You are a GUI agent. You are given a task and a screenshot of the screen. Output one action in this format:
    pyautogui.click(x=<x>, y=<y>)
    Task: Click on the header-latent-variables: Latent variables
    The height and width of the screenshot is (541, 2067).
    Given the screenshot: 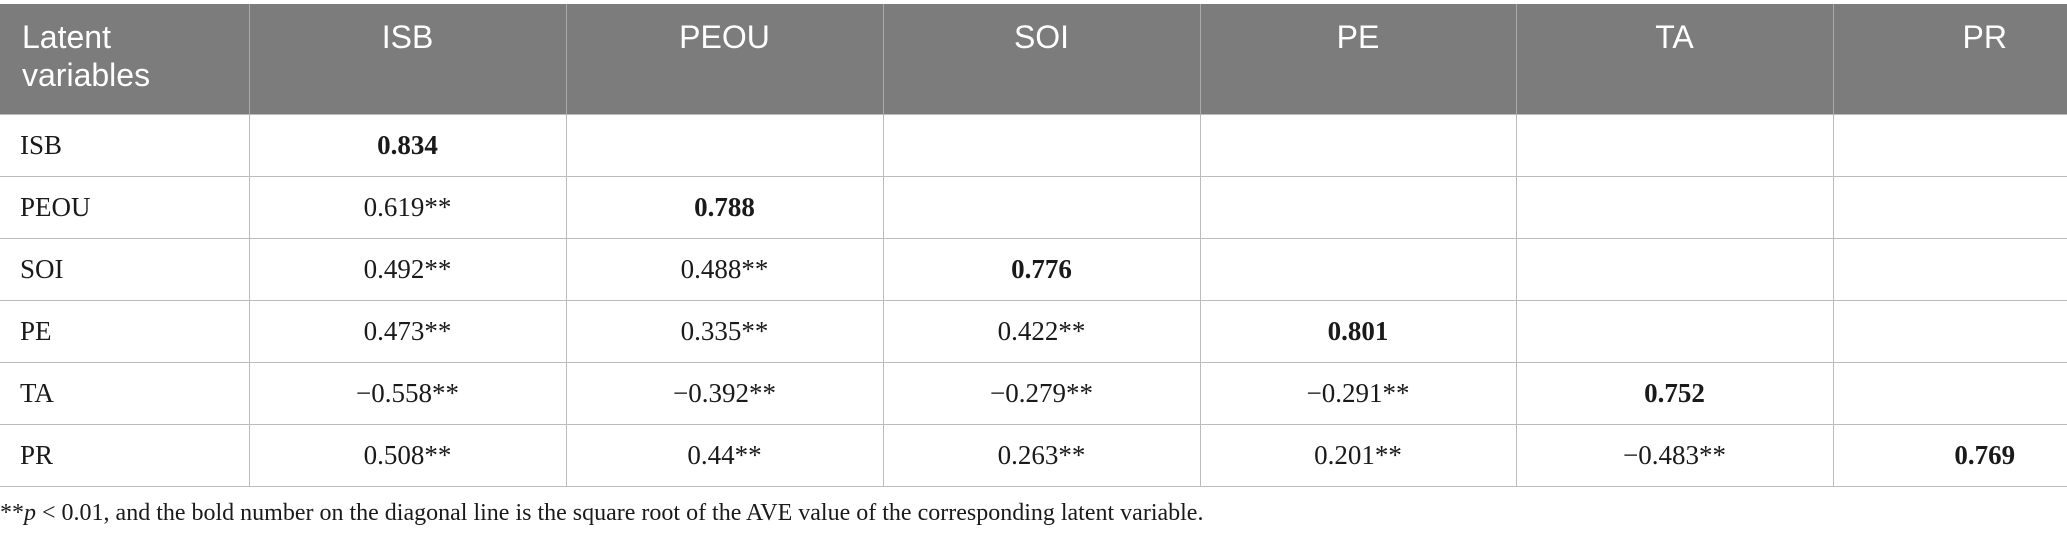 What is the action you would take?
    pyautogui.click(x=86, y=56)
    